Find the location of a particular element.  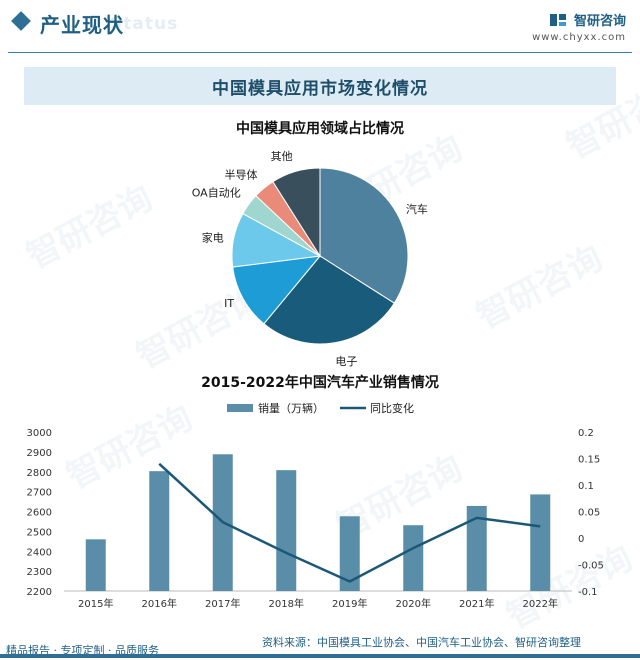

header-divider is located at coordinates (320, 52).